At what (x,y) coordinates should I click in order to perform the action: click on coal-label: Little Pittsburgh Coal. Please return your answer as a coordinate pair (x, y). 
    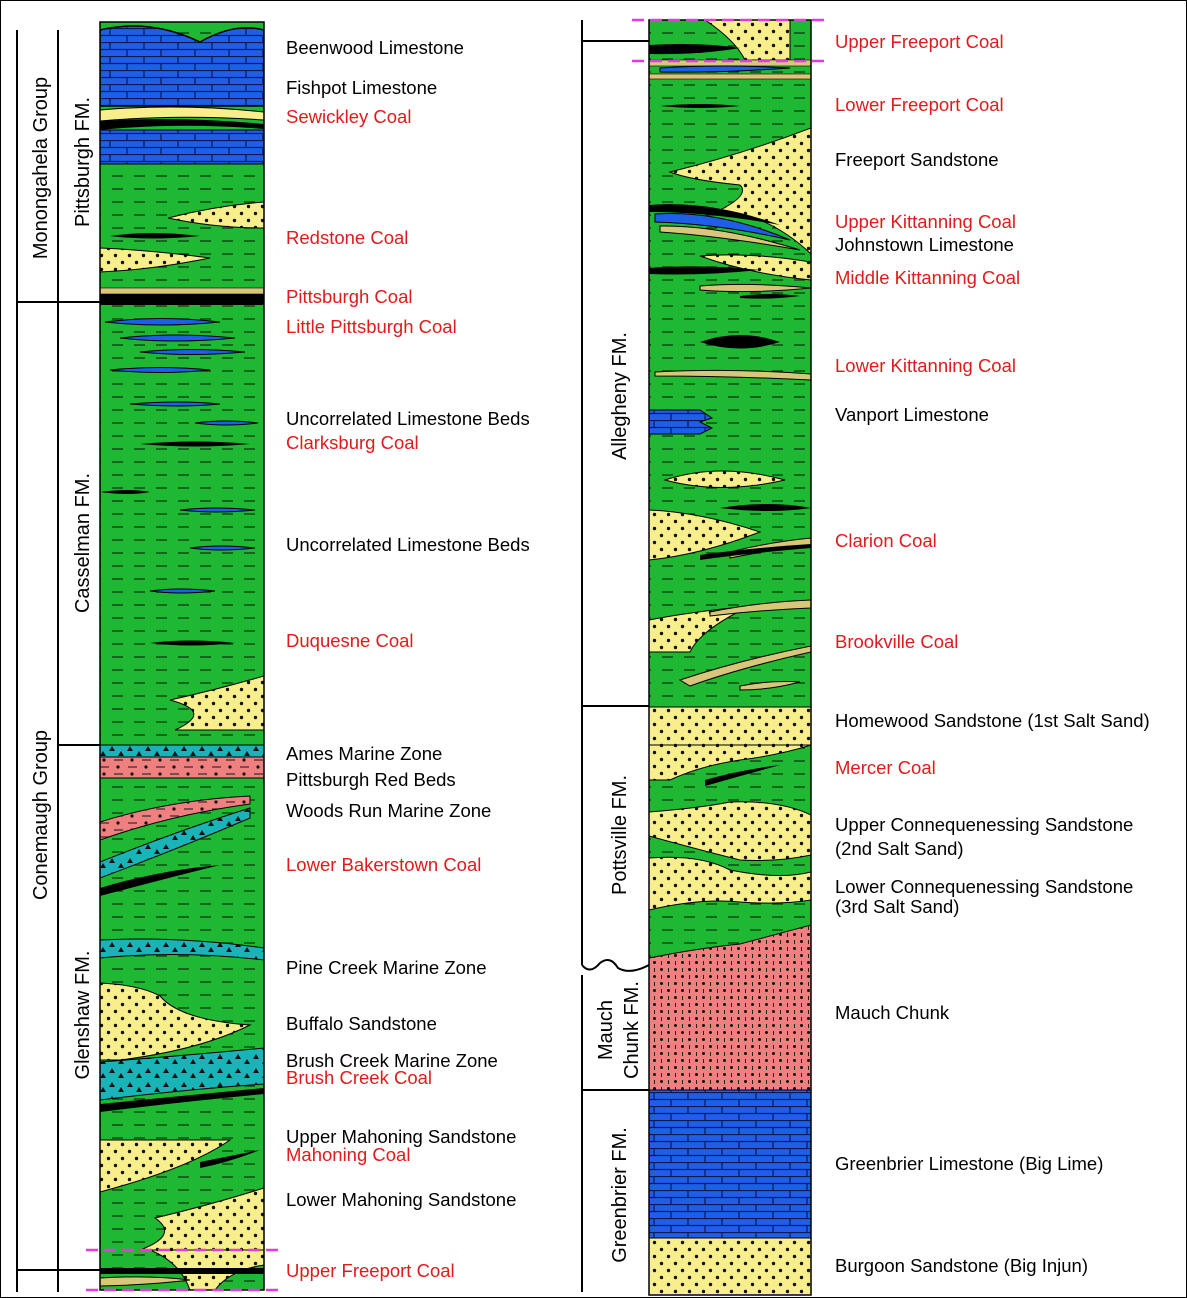
    Looking at the image, I should click on (371, 326).